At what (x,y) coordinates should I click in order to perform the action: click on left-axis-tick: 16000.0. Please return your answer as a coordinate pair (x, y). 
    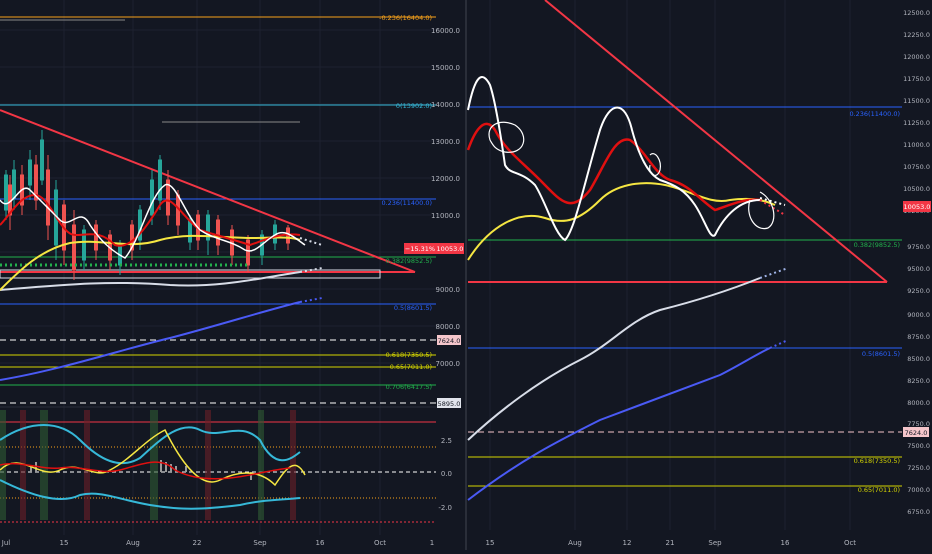
    Looking at the image, I should click on (445, 31).